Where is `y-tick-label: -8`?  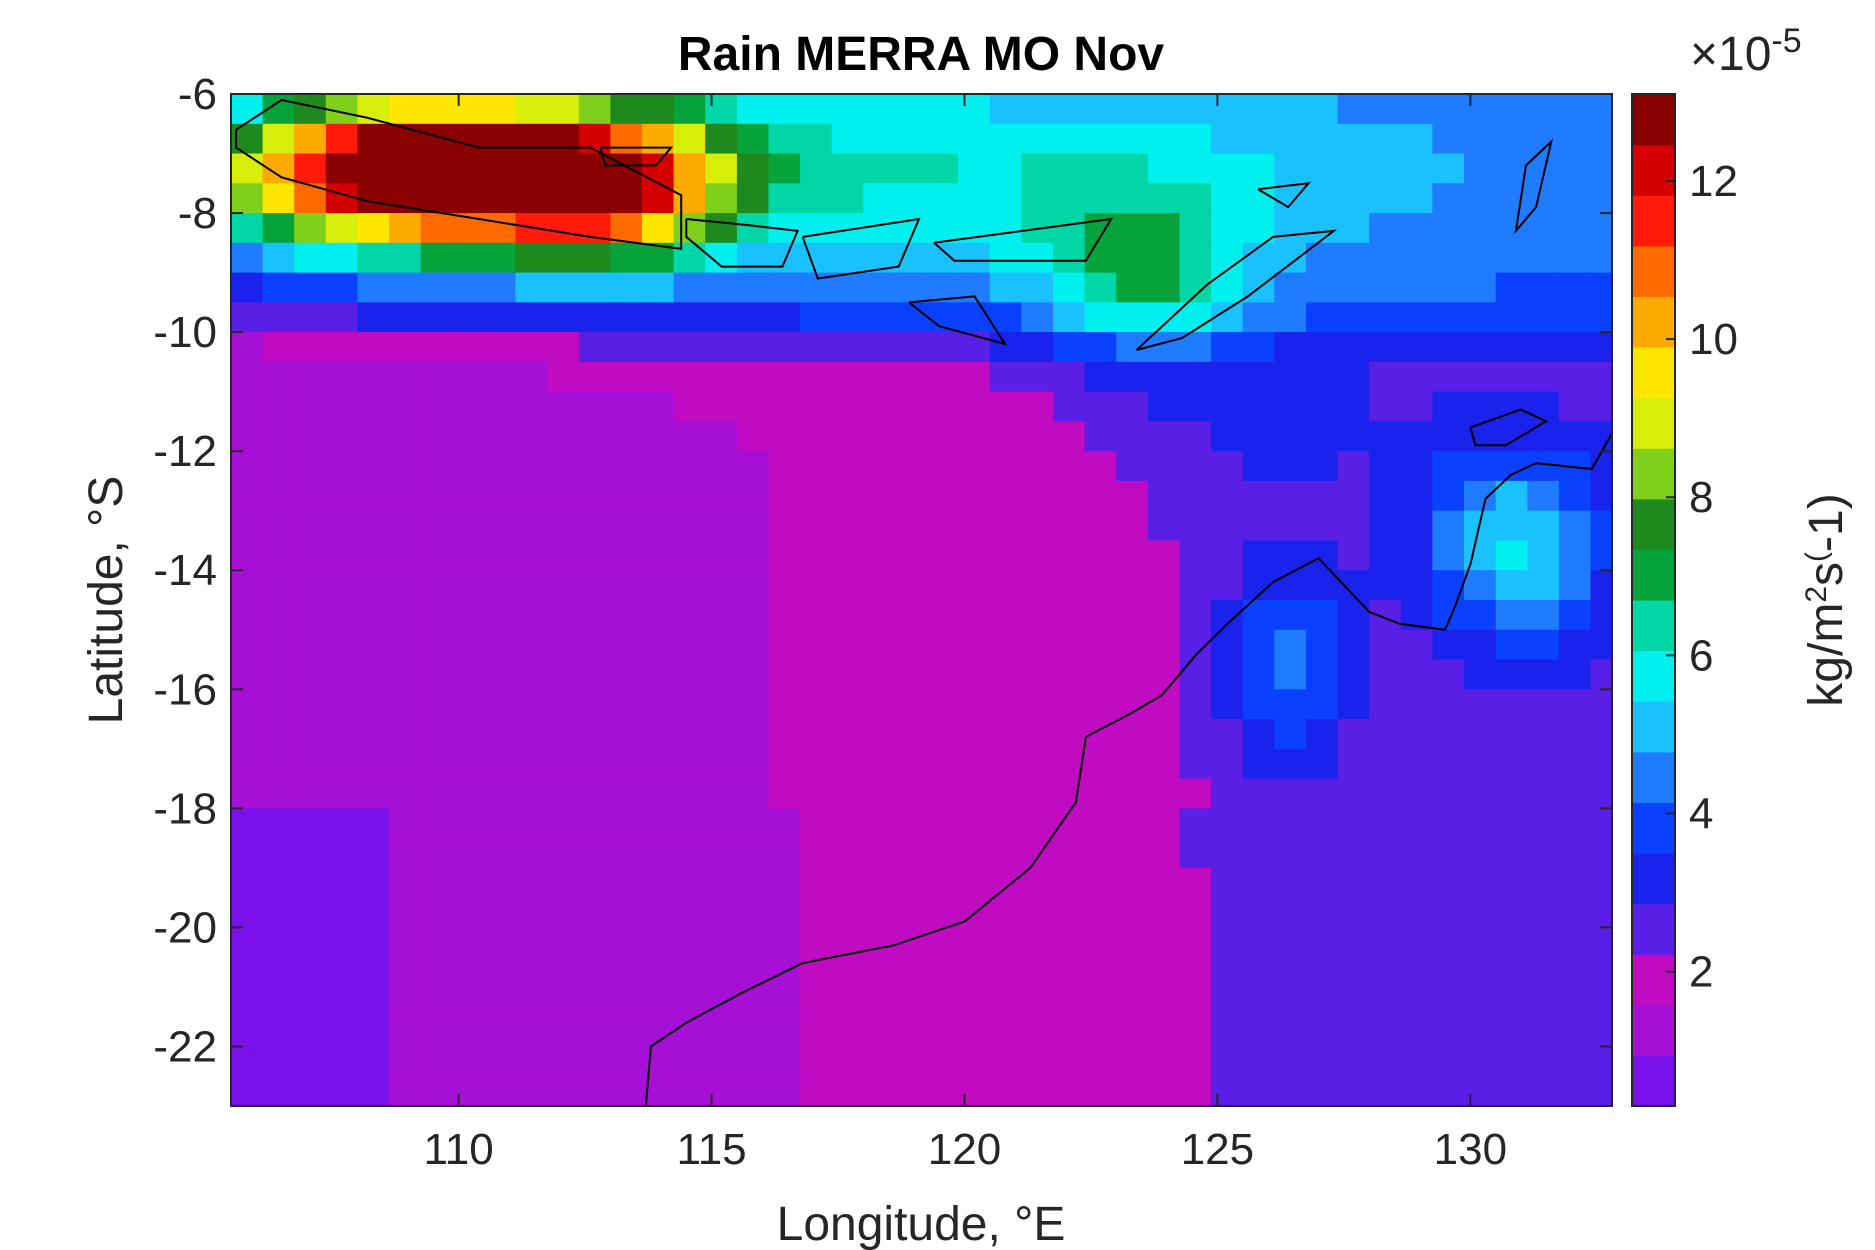
y-tick-label: -8 is located at coordinates (197, 213).